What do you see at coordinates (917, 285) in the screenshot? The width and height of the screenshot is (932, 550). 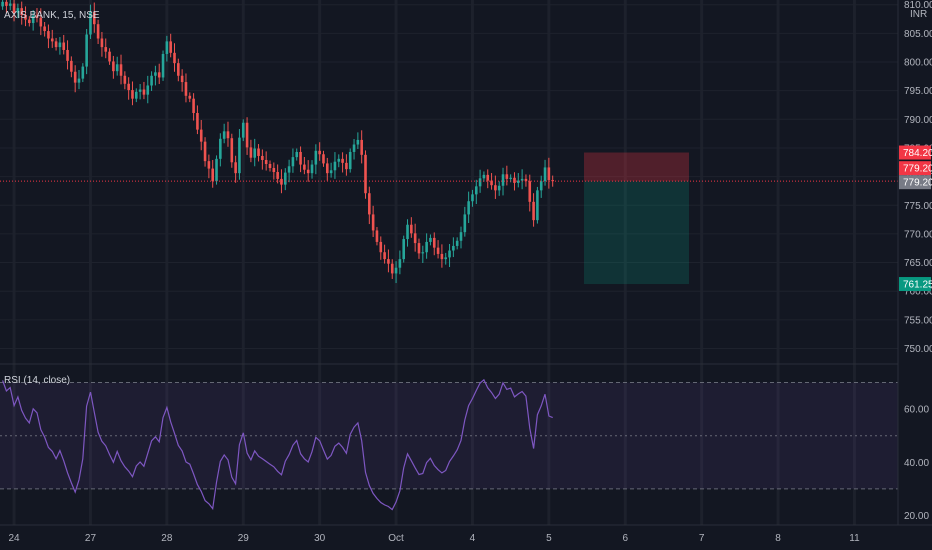 I see `target-price-tag-text: 761.25` at bounding box center [917, 285].